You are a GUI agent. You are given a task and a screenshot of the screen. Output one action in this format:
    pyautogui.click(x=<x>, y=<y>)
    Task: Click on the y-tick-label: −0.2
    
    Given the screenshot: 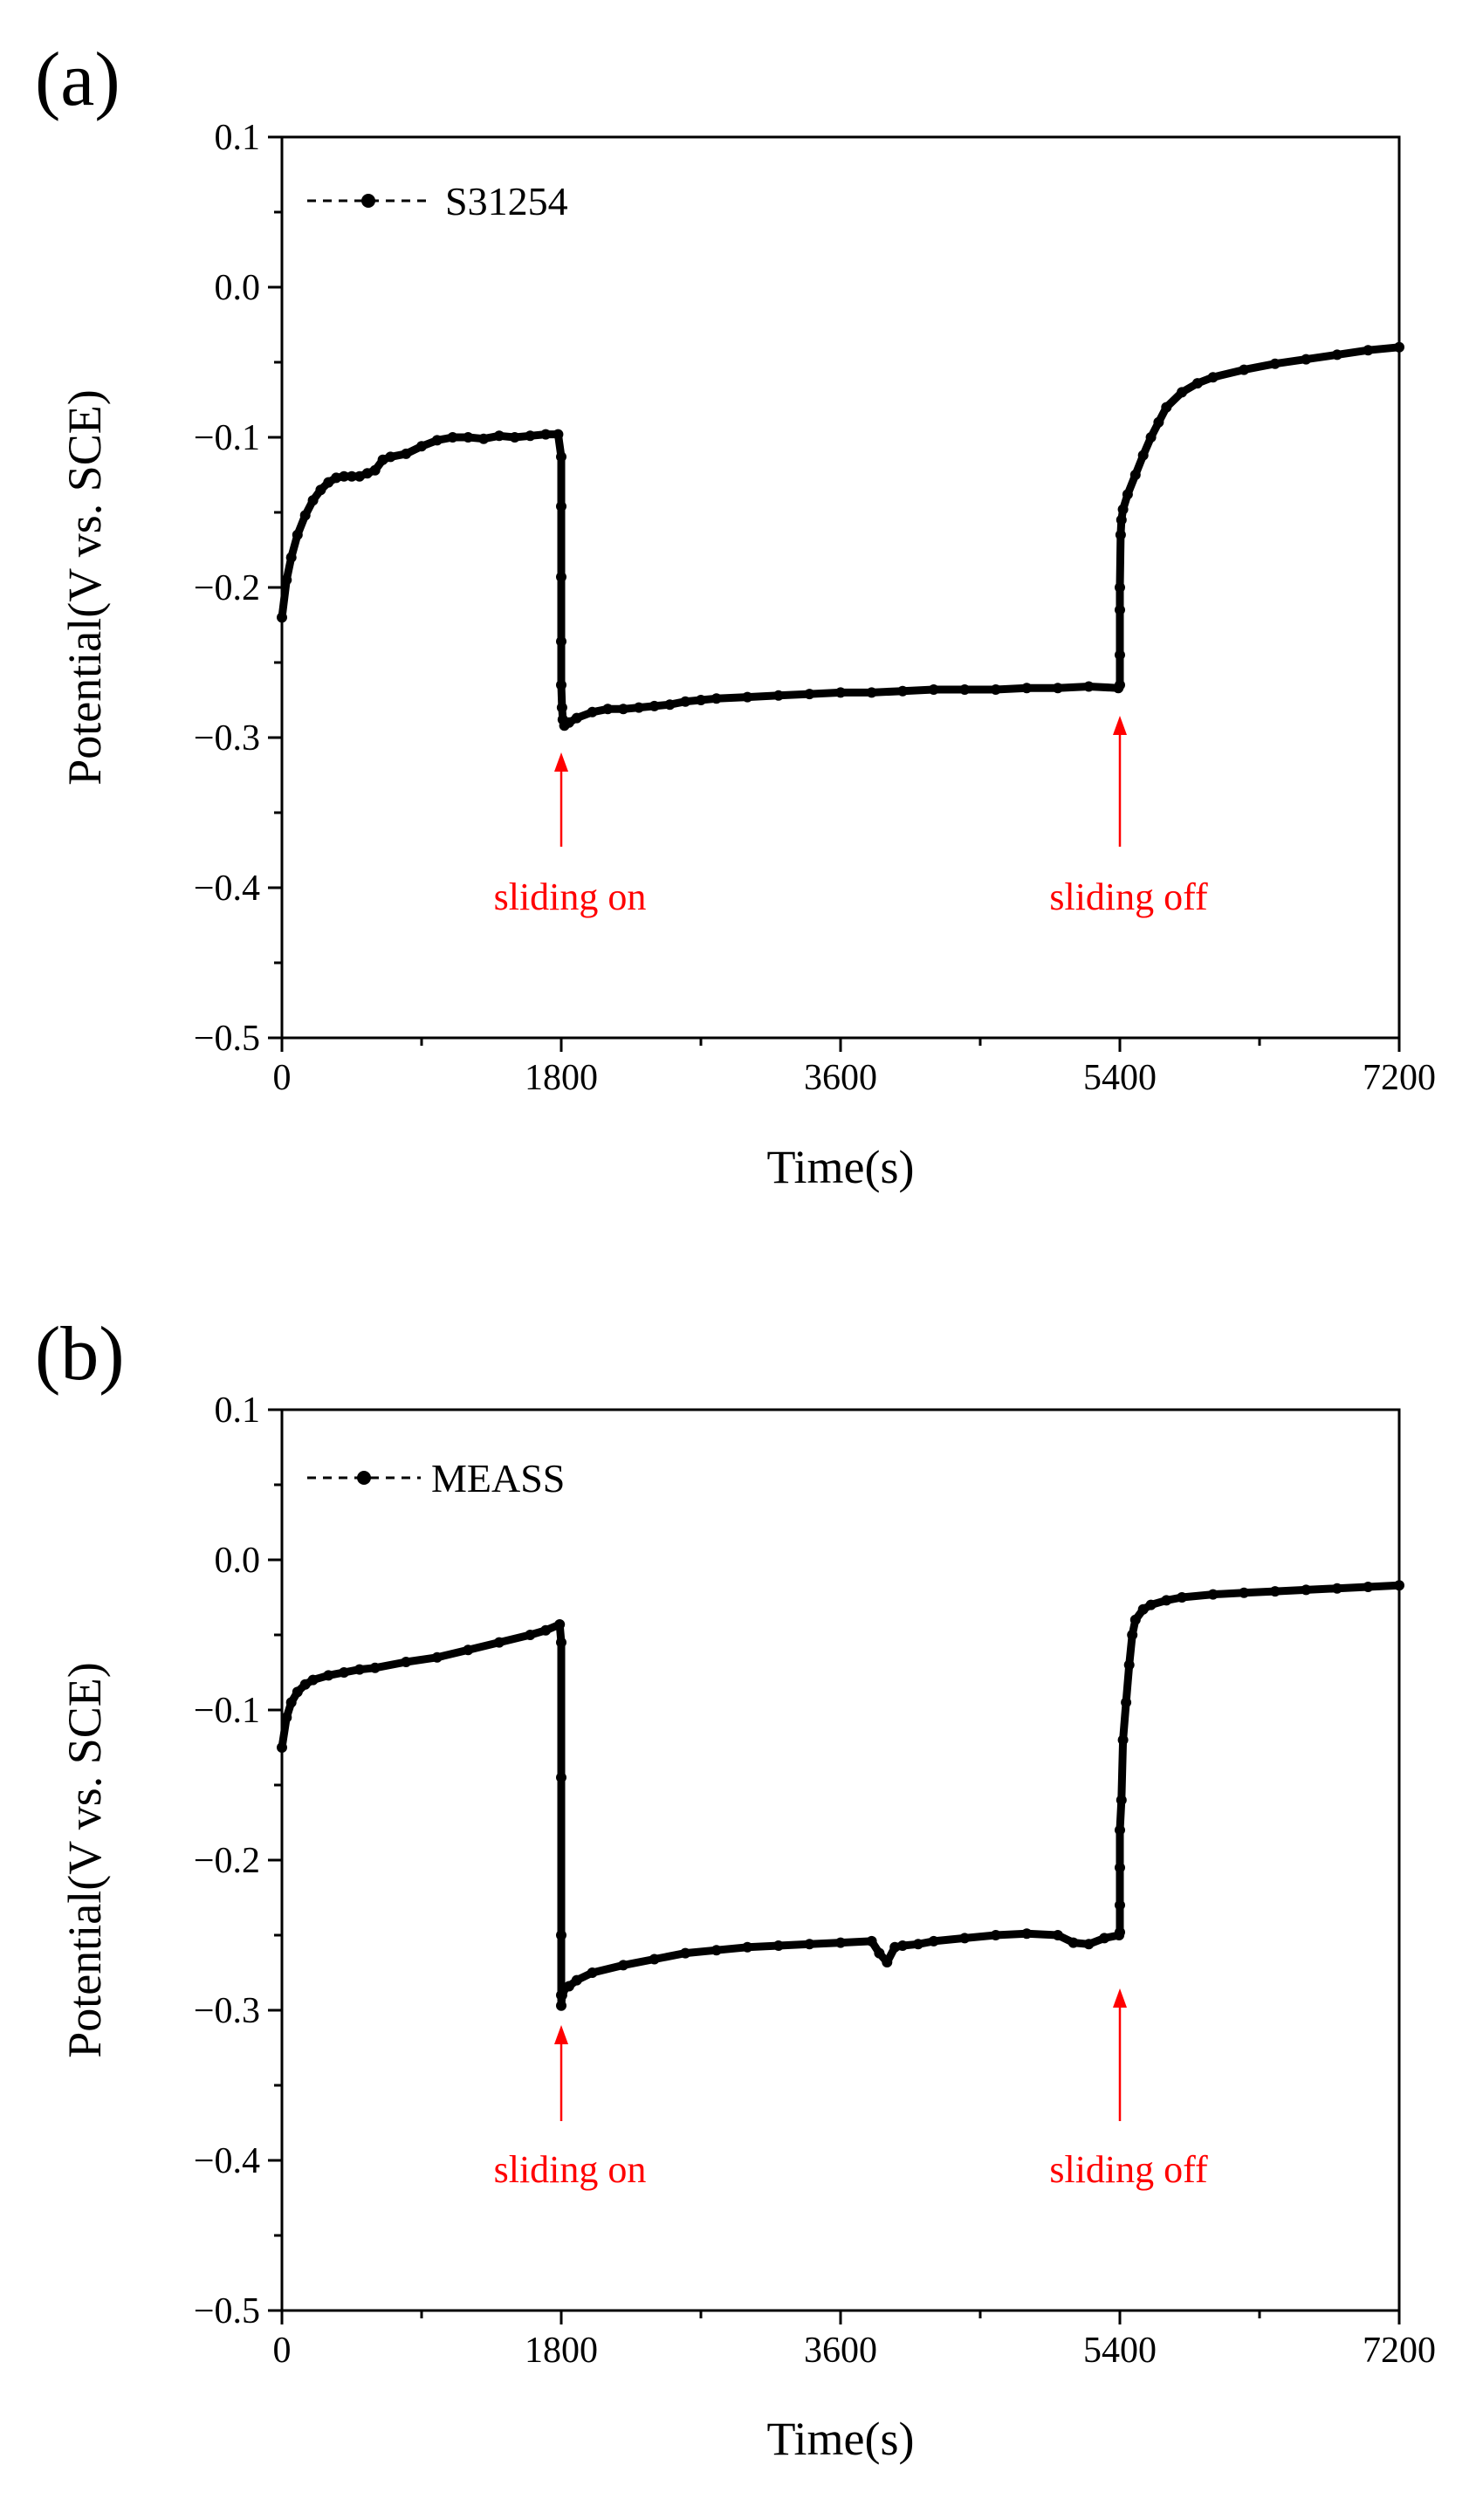 What is the action you would take?
    pyautogui.click(x=227, y=1861)
    